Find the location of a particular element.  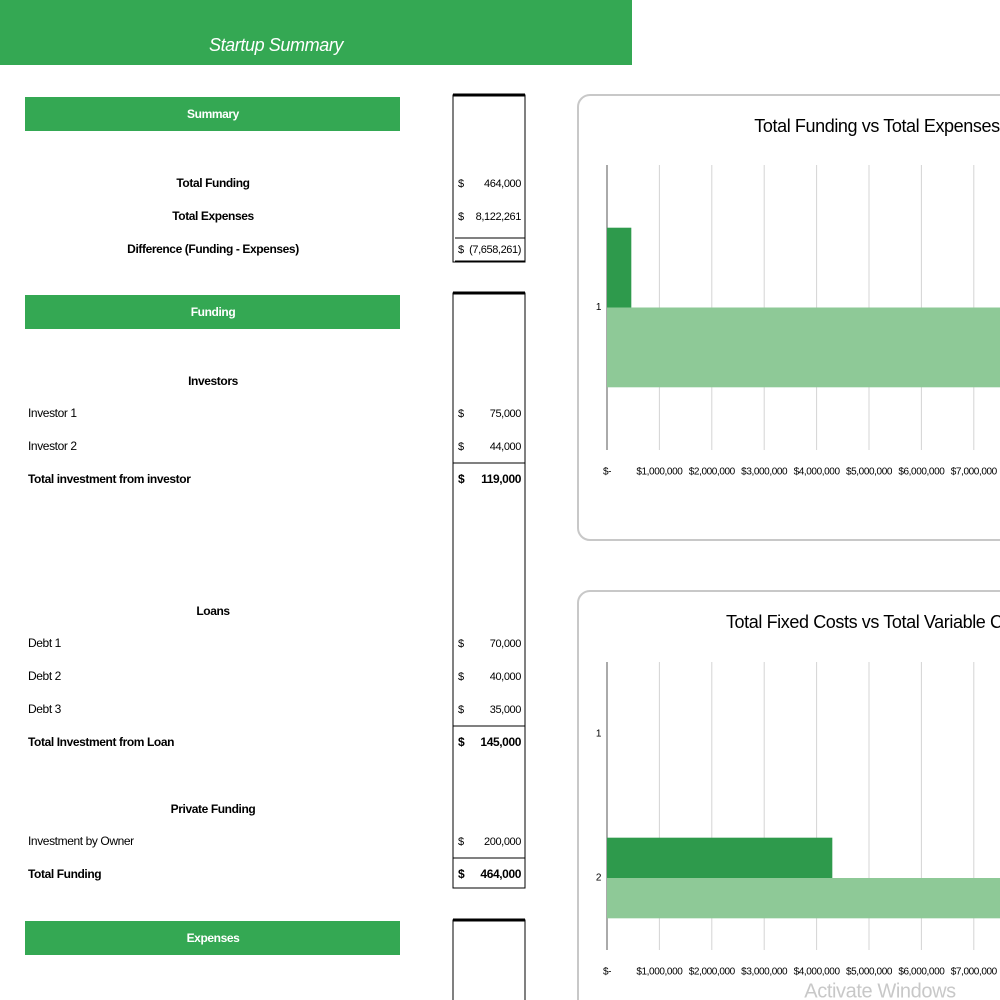

y-tick-label: 2 is located at coordinates (599, 878).